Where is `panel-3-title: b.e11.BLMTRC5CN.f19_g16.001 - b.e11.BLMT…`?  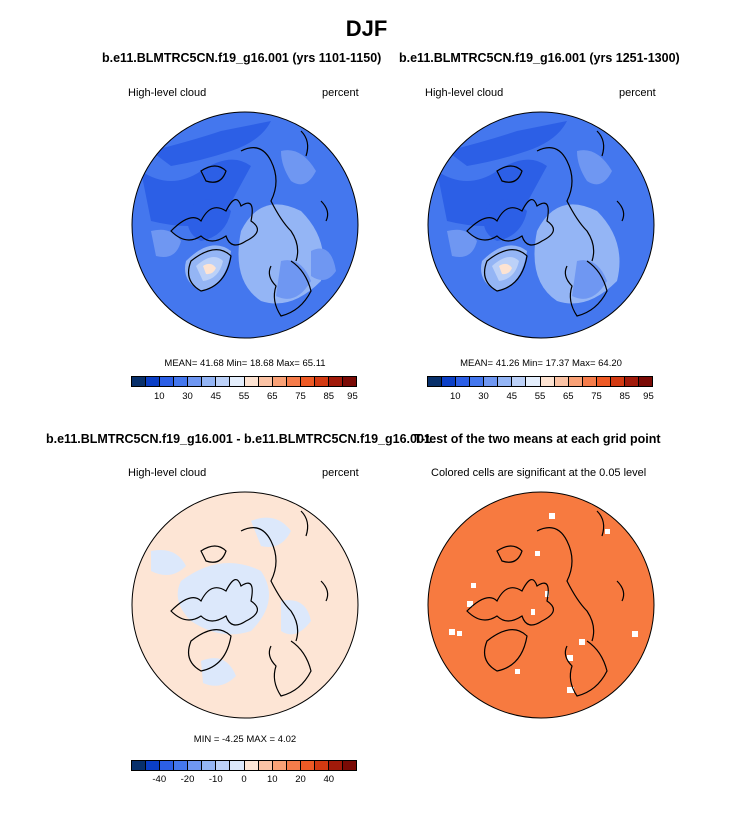 panel-3-title: b.e11.BLMTRC5CN.f19_g16.001 - b.e11.BLMT… is located at coordinates (238, 439).